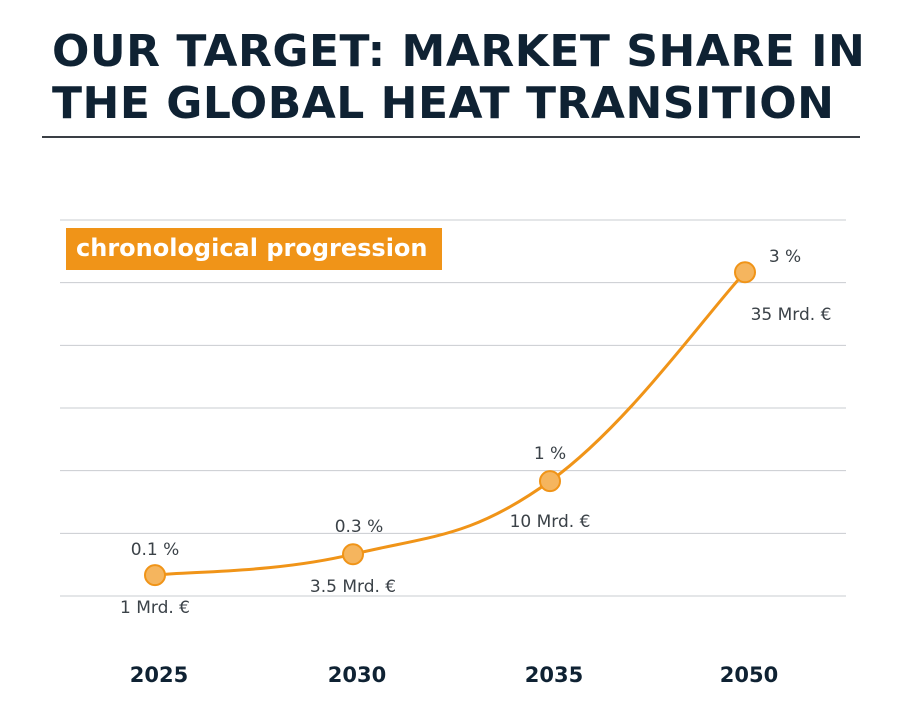  Describe the element at coordinates (454, 675) in the screenshot. I see `x-tick-labels: 2025 2030 2035 2050` at that location.